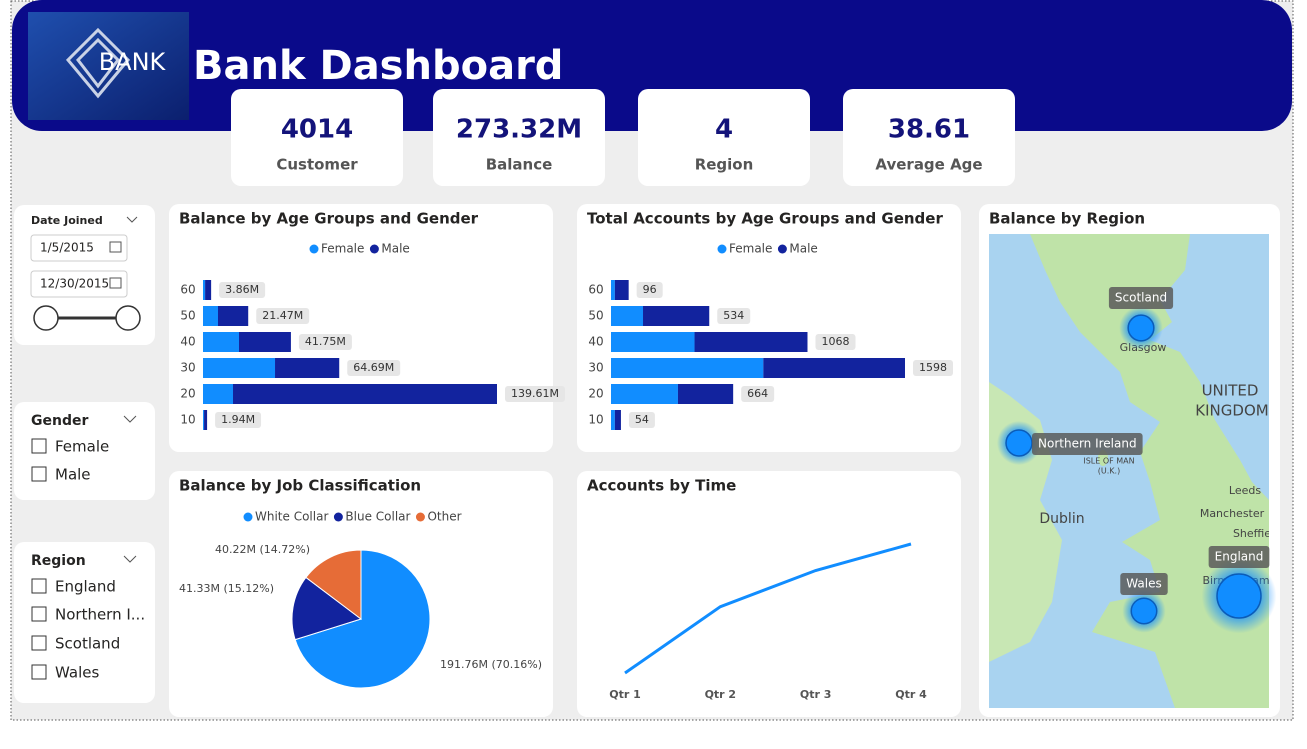 The height and width of the screenshot is (749, 1307). What do you see at coordinates (625, 694) in the screenshot?
I see `x-tick-label: Qtr 1` at bounding box center [625, 694].